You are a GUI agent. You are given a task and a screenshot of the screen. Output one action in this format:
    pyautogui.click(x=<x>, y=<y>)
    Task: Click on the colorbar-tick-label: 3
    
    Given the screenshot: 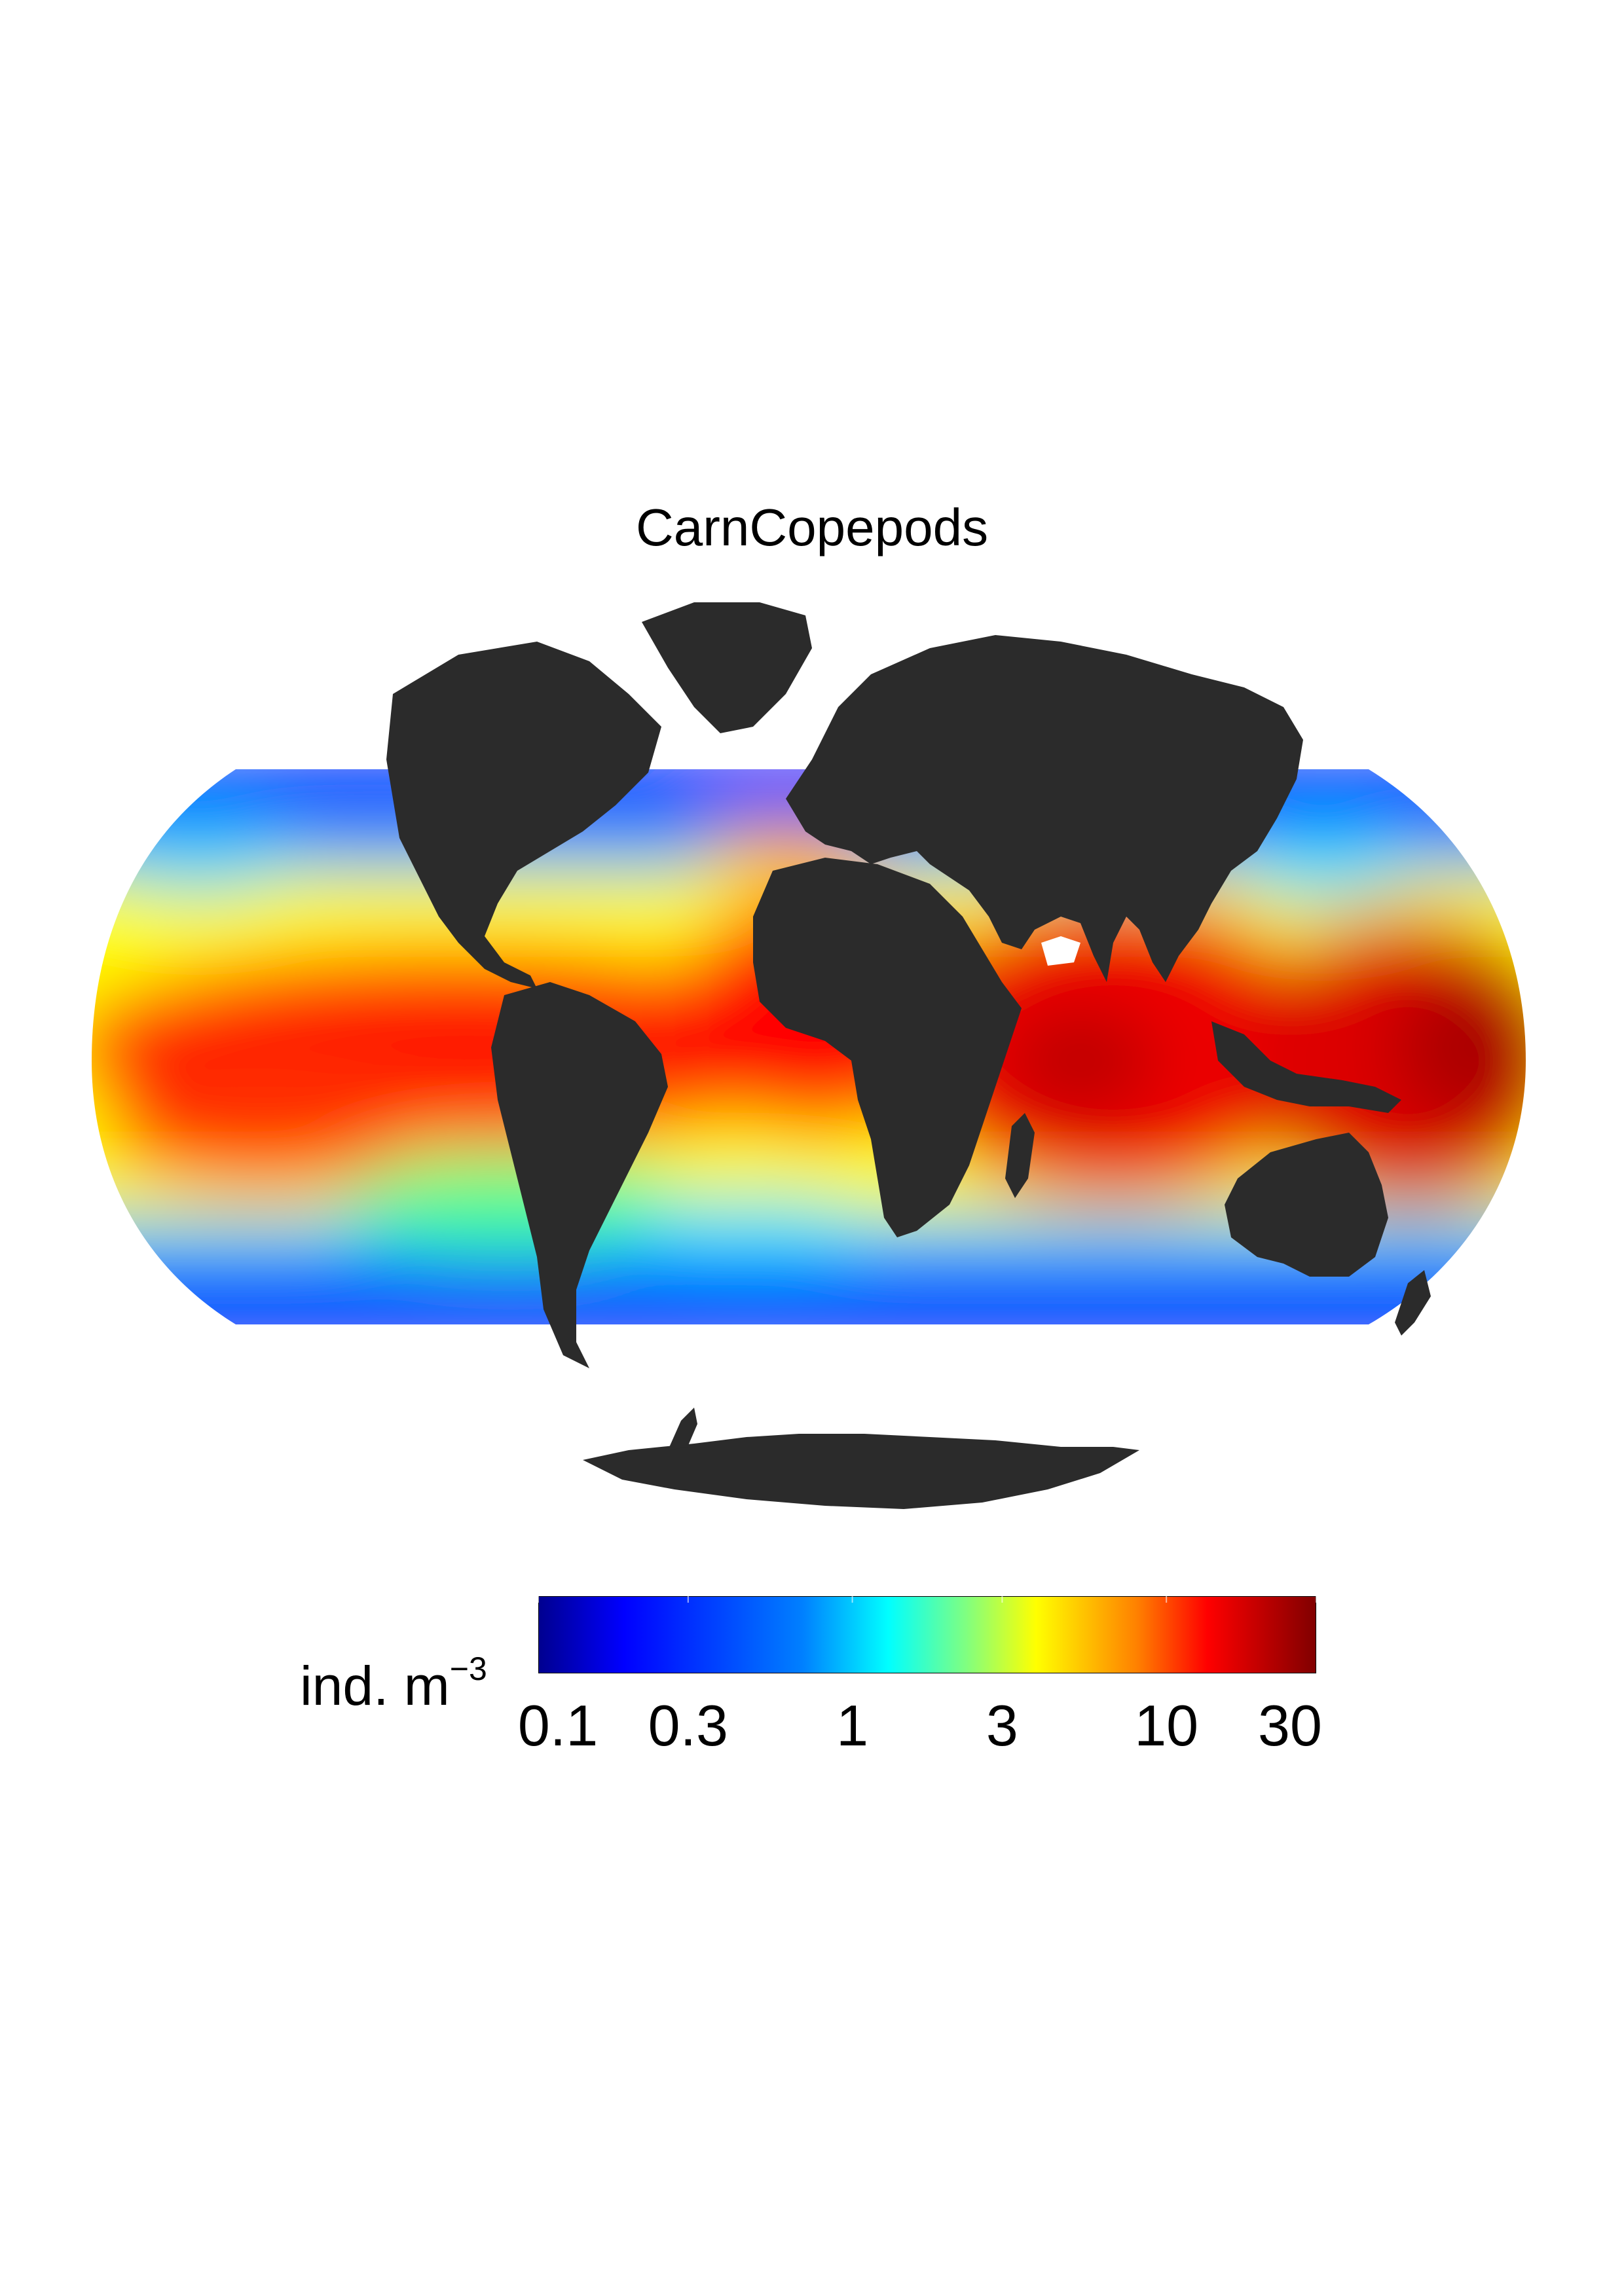 What is the action you would take?
    pyautogui.click(x=1002, y=1725)
    